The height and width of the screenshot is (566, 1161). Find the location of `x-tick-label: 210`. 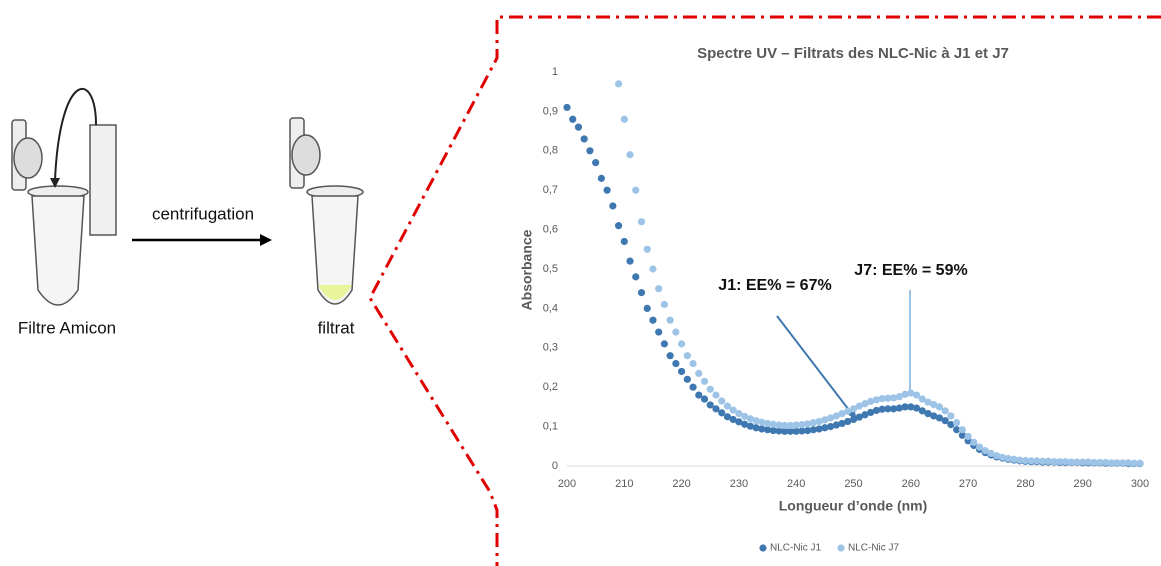

x-tick-label: 210 is located at coordinates (624, 484).